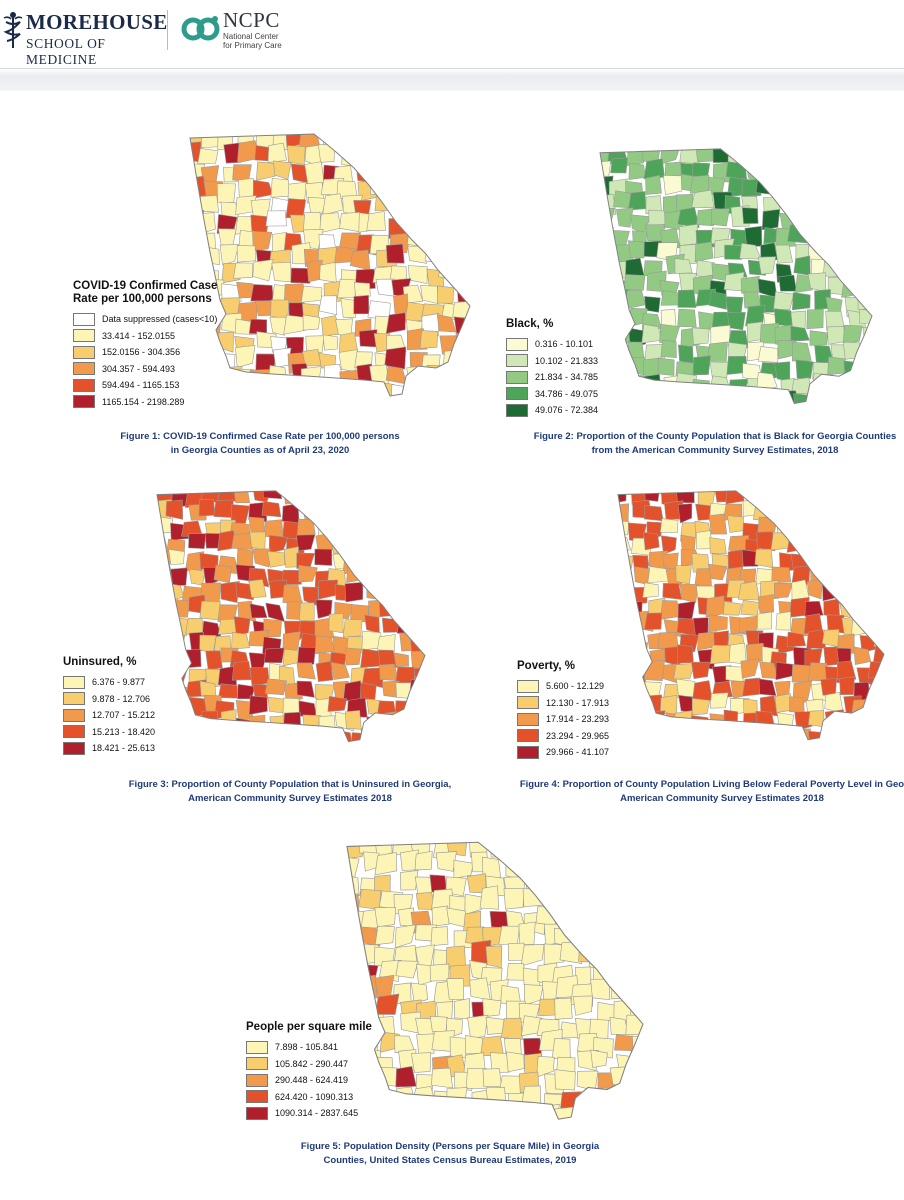 This screenshot has width=904, height=1200. I want to click on legend-title: People per square mile, so click(309, 1027).